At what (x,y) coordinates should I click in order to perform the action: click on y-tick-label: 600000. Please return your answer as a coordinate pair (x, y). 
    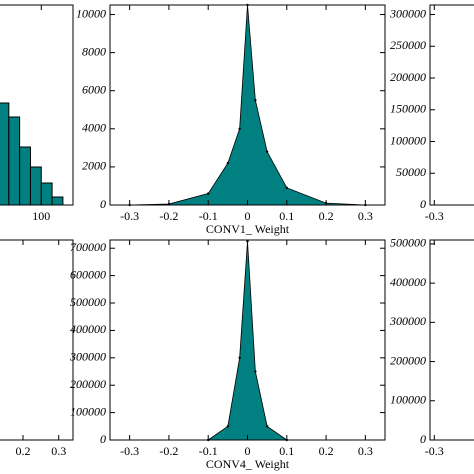
    Looking at the image, I should click on (88, 274).